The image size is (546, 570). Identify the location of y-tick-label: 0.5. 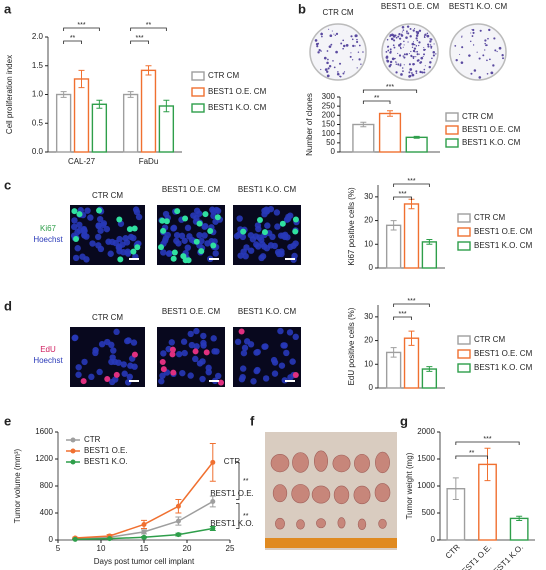
(38, 122).